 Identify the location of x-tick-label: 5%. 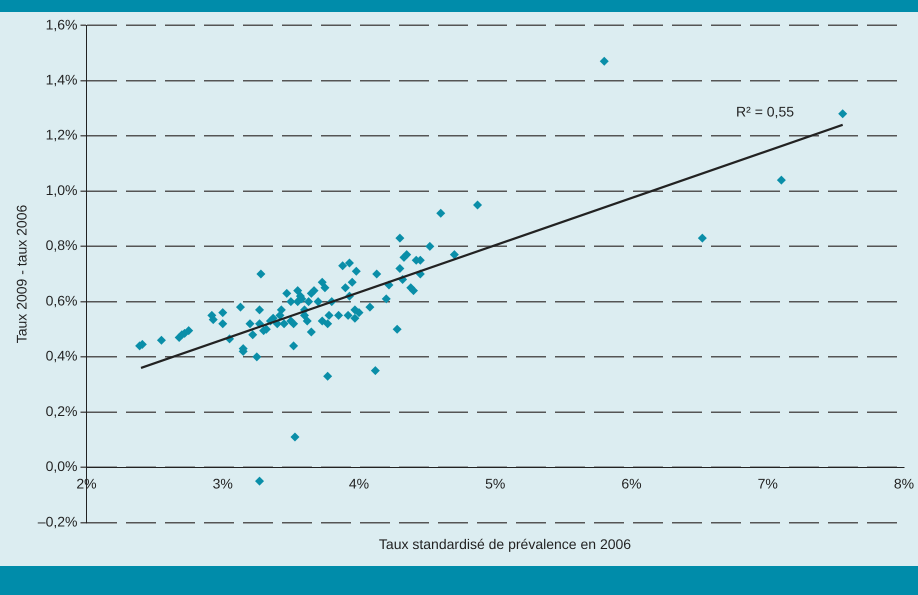
(495, 484).